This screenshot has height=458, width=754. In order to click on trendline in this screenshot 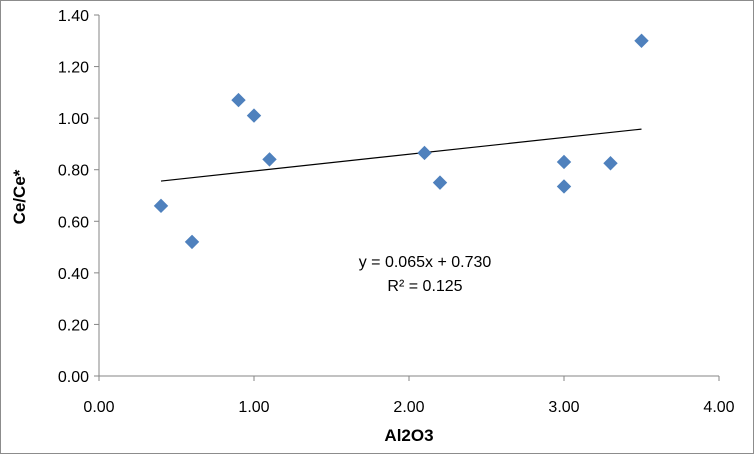, I will do `click(401, 155)`.